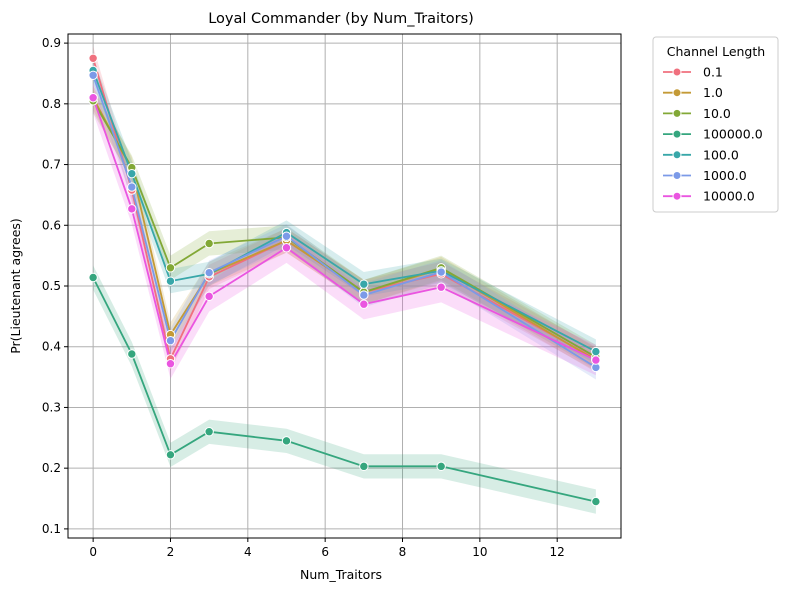 This screenshot has height=590, width=786. Describe the element at coordinates (51, 407) in the screenshot. I see `y-tick-label: 0.3` at that location.